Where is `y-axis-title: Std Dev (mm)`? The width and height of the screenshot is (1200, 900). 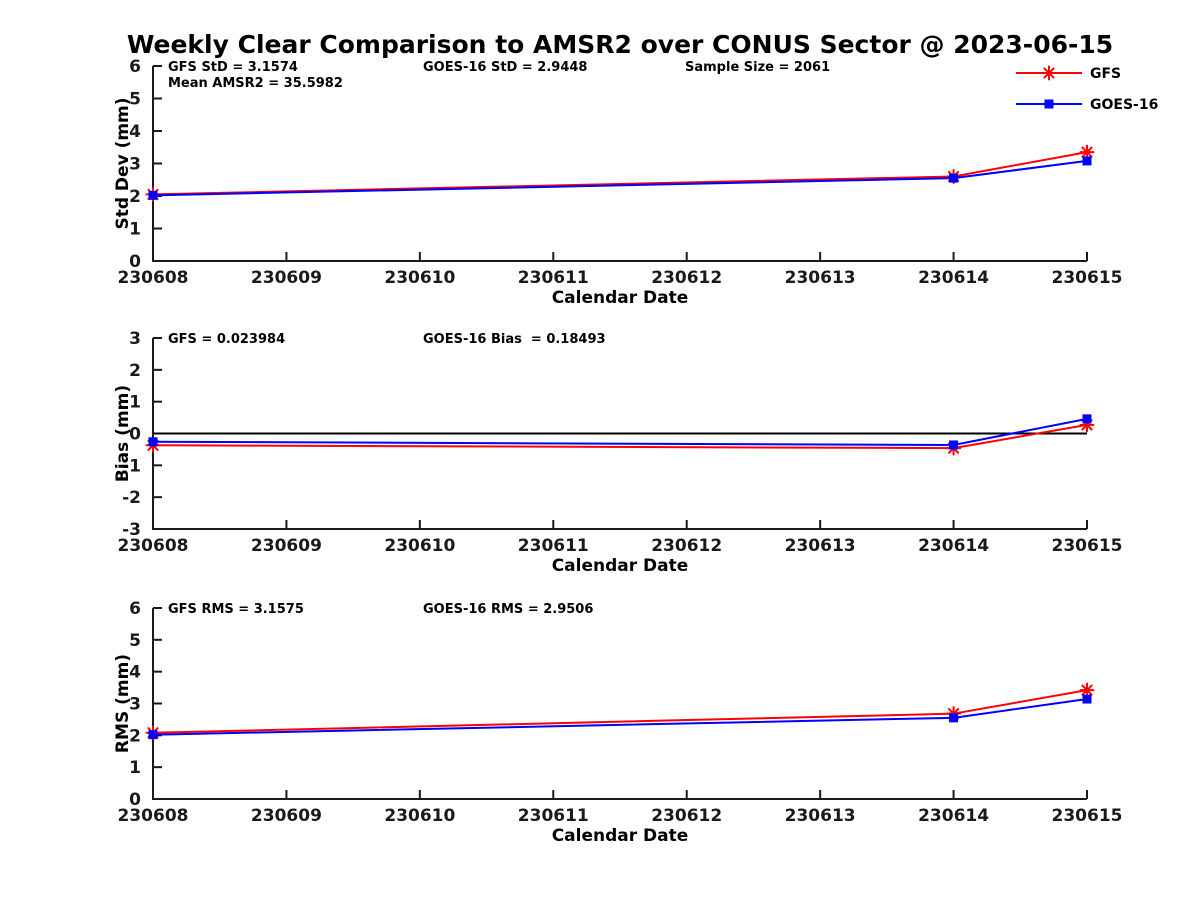
y-axis-title: Std Dev (mm) is located at coordinates (123, 163).